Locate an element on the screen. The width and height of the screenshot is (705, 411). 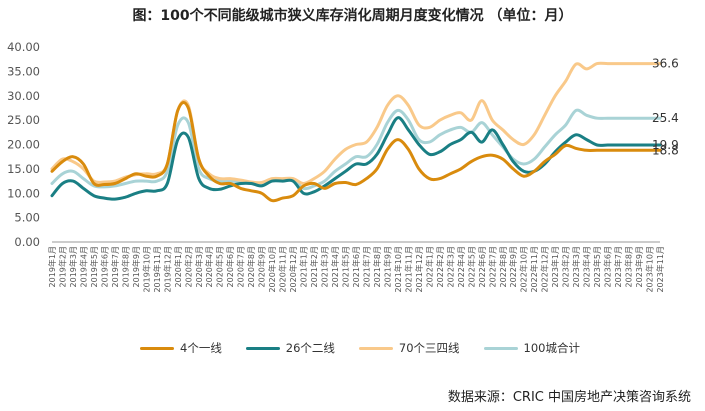
y-tick-label: 20.00 is located at coordinates (23, 145).